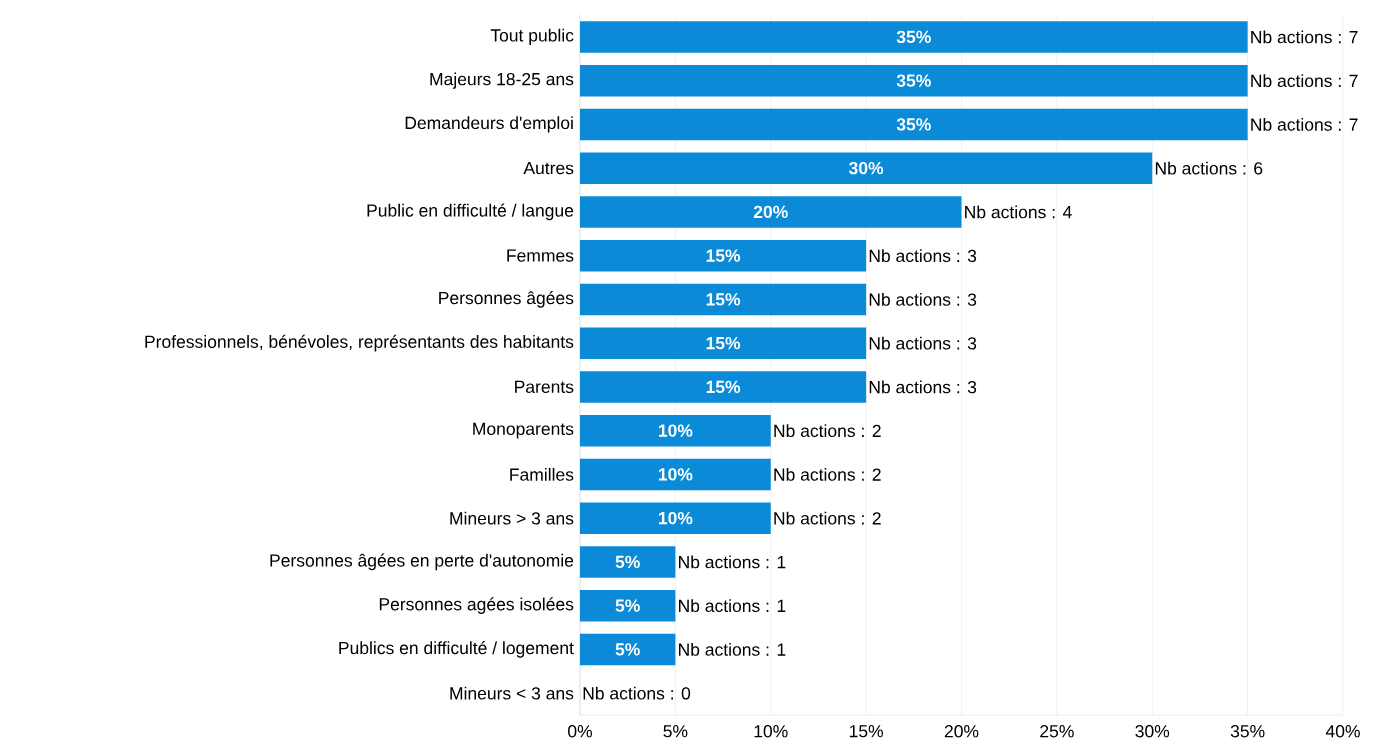 Image resolution: width=1377 pixels, height=755 pixels. I want to click on y-tick-label: Publics en difficulté / logement, so click(456, 649).